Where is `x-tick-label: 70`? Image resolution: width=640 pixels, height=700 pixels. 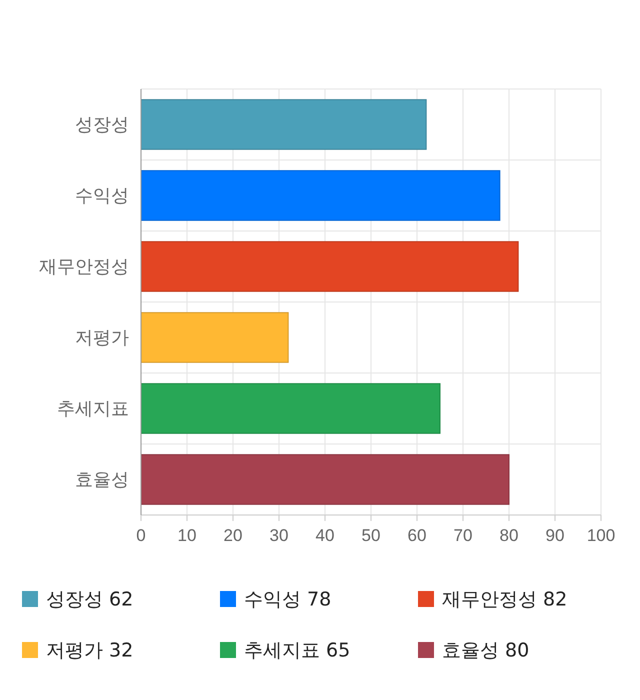 x-tick-label: 70 is located at coordinates (463, 535).